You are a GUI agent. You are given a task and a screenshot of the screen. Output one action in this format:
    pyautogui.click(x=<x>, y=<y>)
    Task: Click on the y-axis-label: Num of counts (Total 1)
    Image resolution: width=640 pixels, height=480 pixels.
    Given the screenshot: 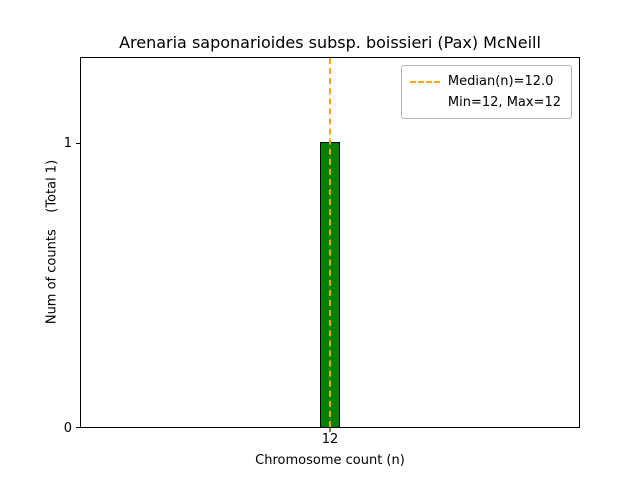 What is the action you would take?
    pyautogui.click(x=52, y=242)
    